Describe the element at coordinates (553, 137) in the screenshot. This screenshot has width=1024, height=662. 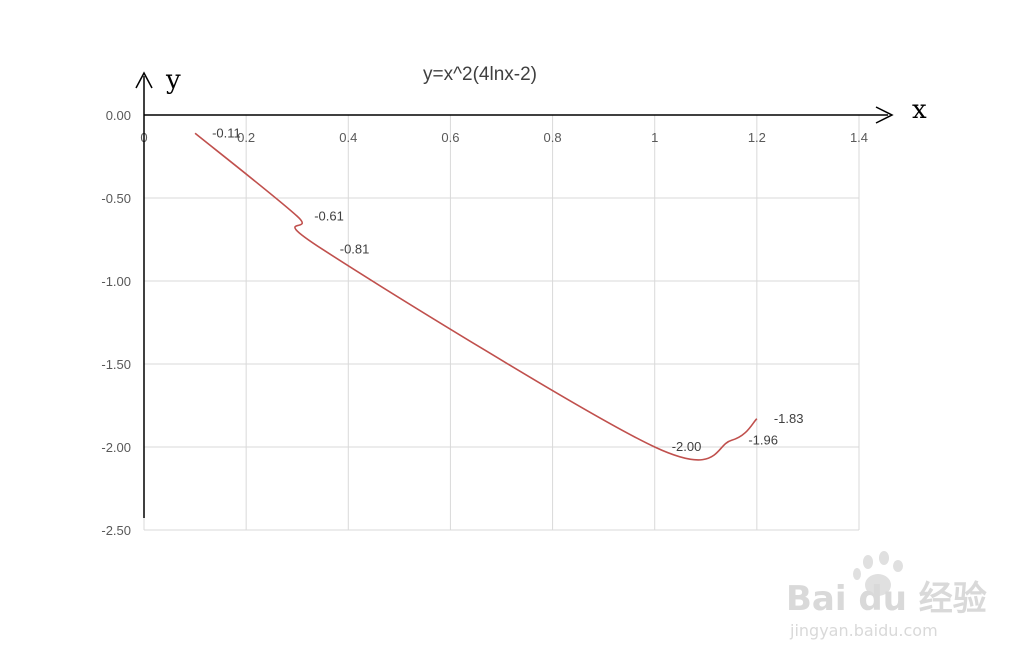
I see `x-tick-label: 0.8` at that location.